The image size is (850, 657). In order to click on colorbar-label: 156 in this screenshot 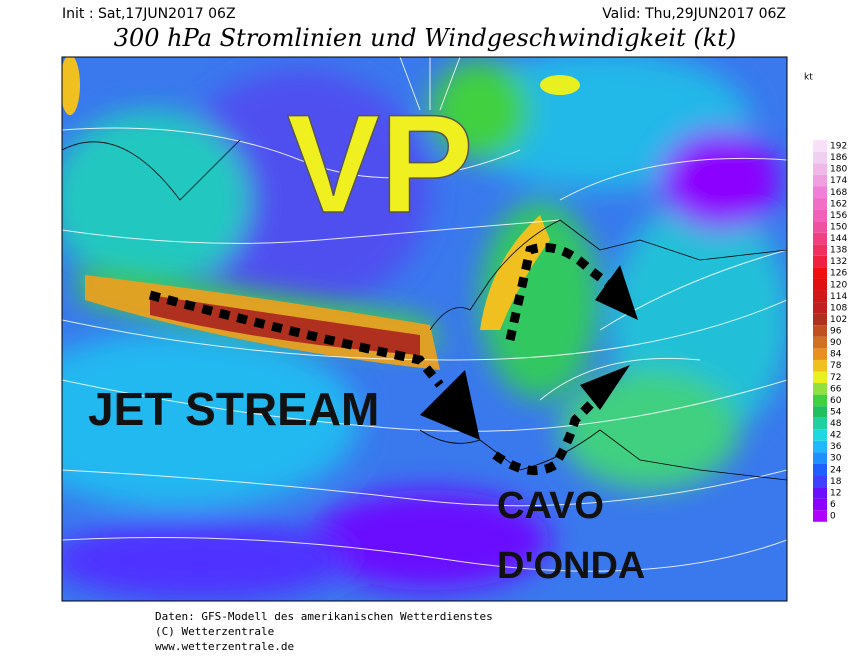, I will do `click(838, 216)`.